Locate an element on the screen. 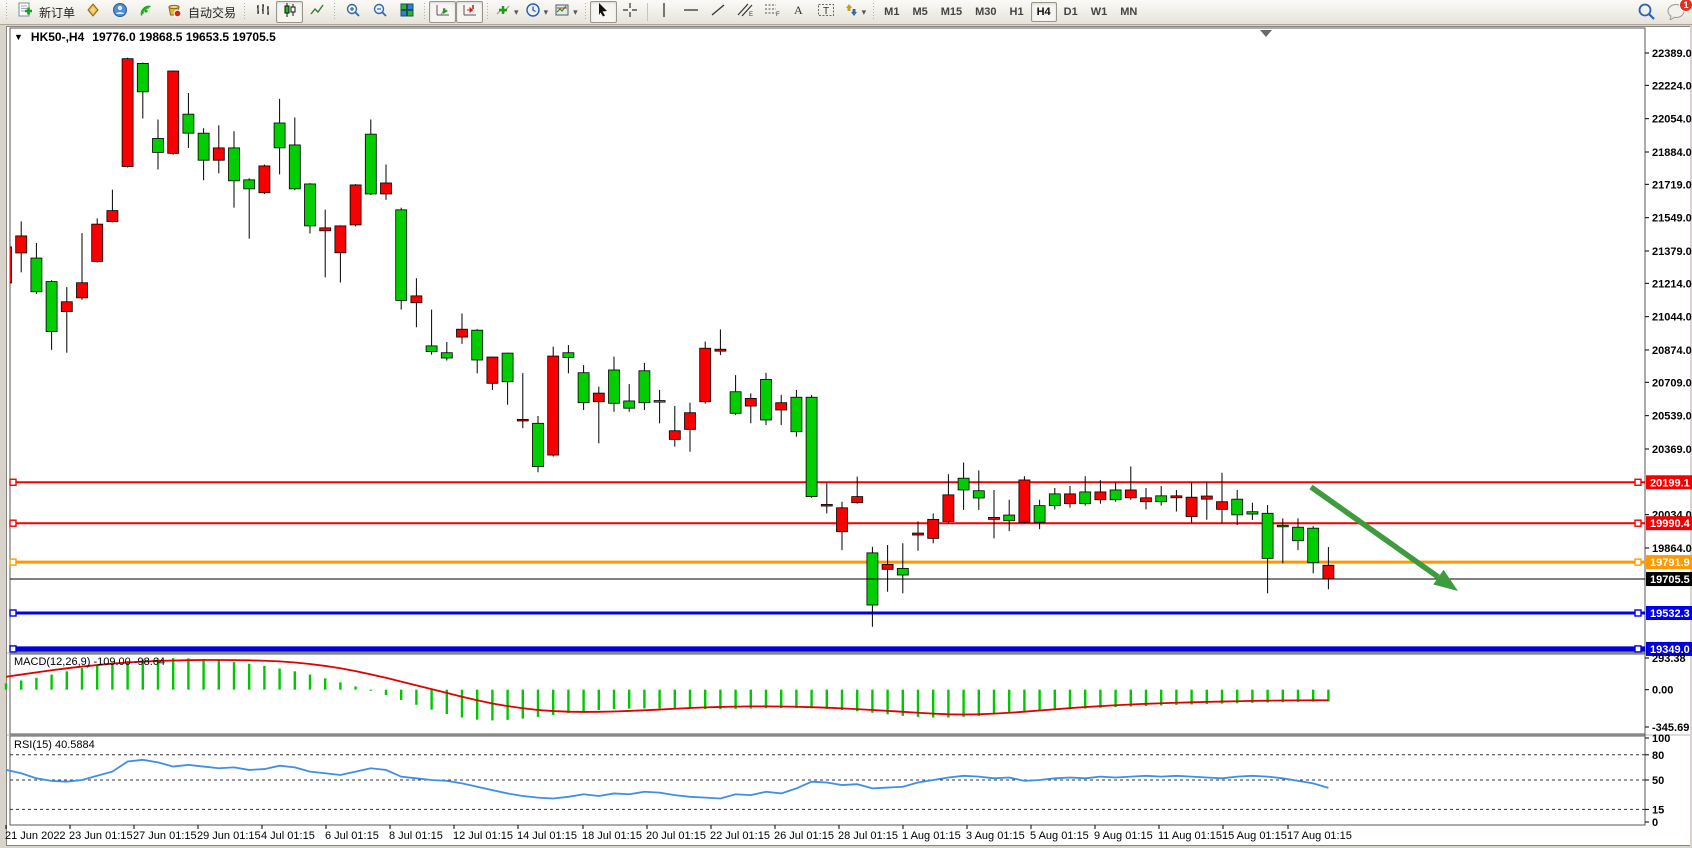 The height and width of the screenshot is (848, 1692). search-icon is located at coordinates (1646, 14).